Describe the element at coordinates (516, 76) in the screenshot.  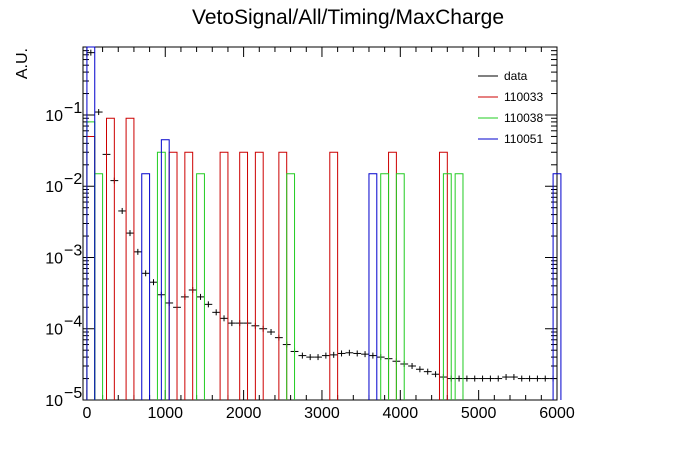
I see `legend-label-data: data` at that location.